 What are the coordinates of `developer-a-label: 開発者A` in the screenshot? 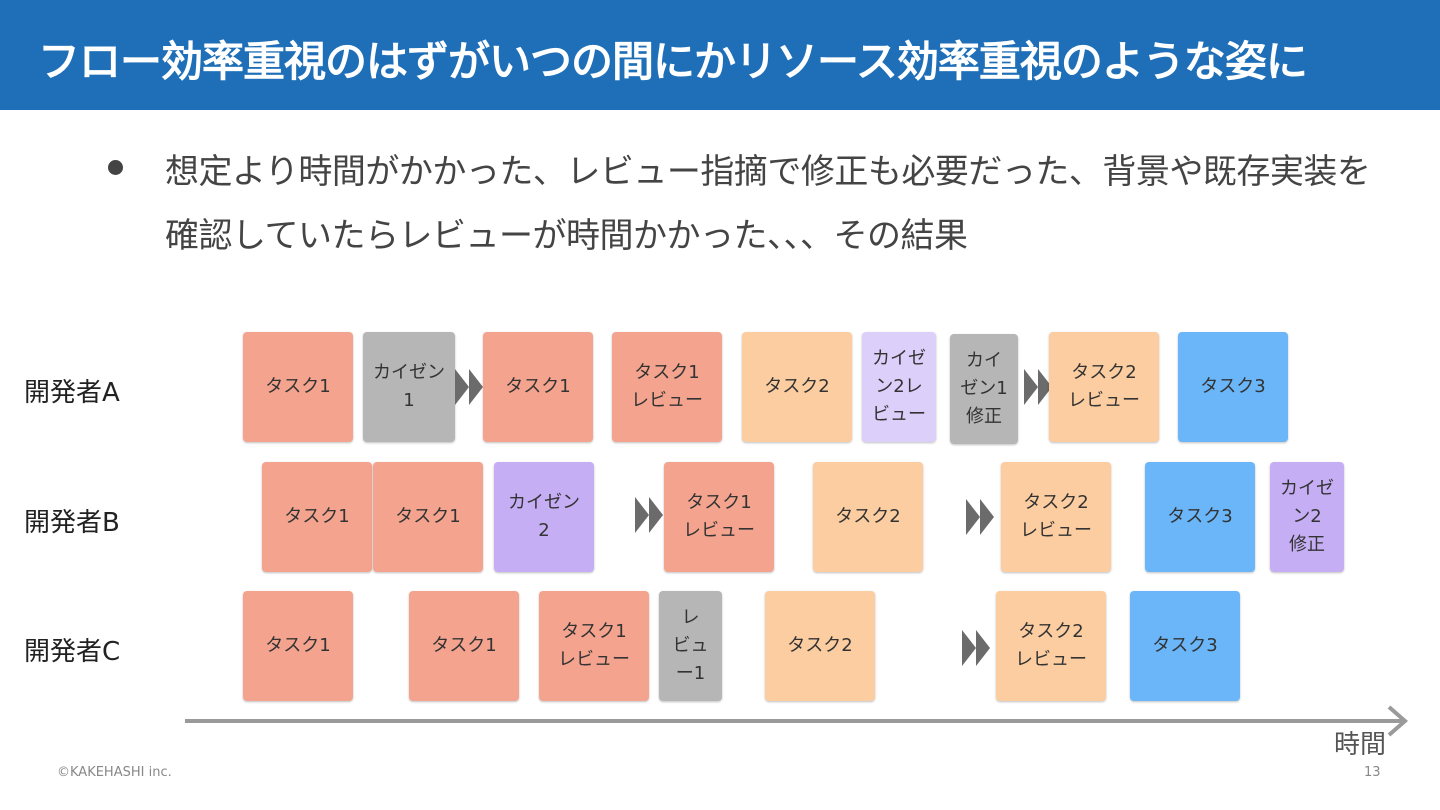 It's located at (72, 393).